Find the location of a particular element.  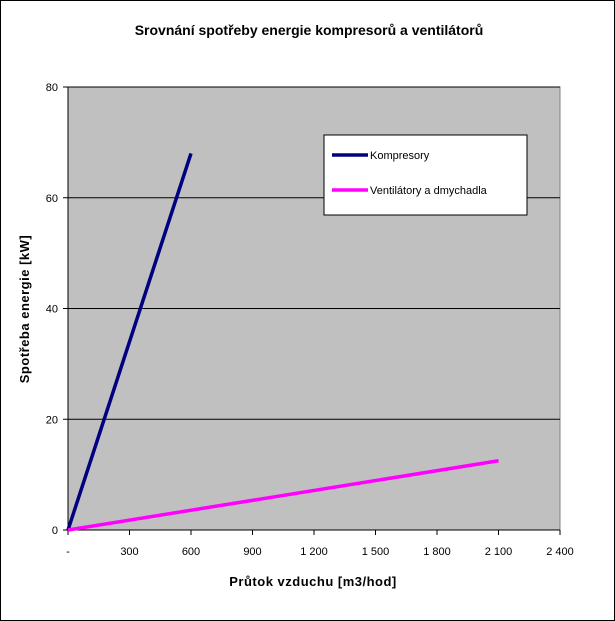

y-axis-label: Spotřeba energie [kW] is located at coordinates (24, 309).